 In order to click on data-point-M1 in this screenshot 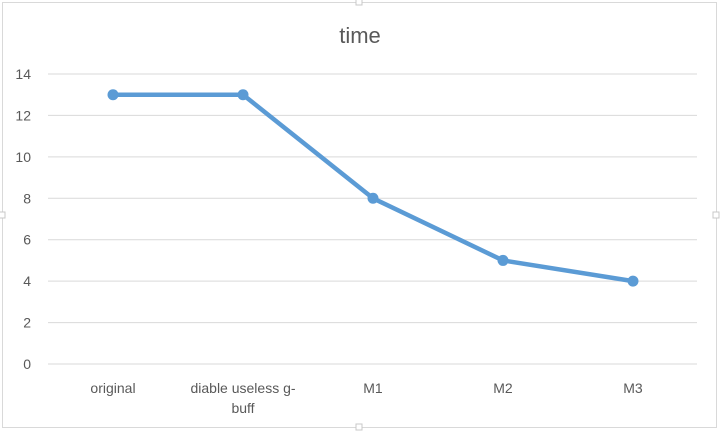, I will do `click(373, 198)`.